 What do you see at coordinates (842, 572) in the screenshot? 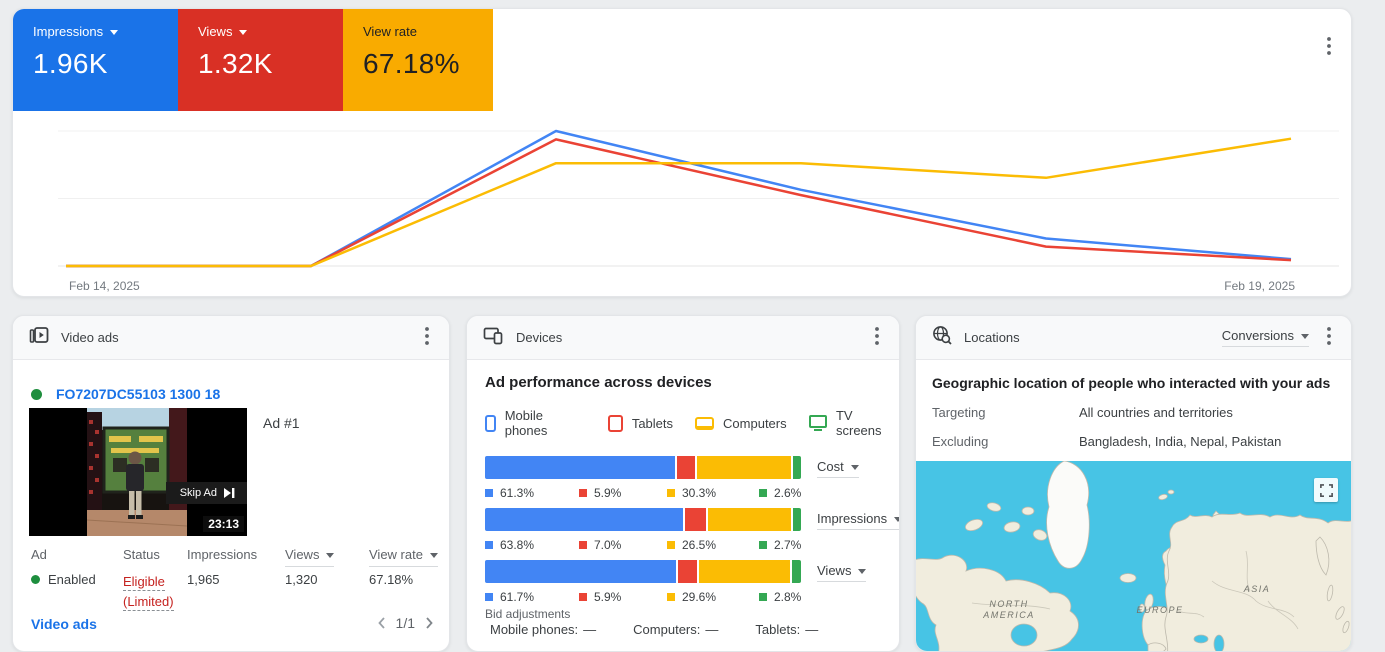
I see `bar-metric-dropdown-views: Views` at bounding box center [842, 572].